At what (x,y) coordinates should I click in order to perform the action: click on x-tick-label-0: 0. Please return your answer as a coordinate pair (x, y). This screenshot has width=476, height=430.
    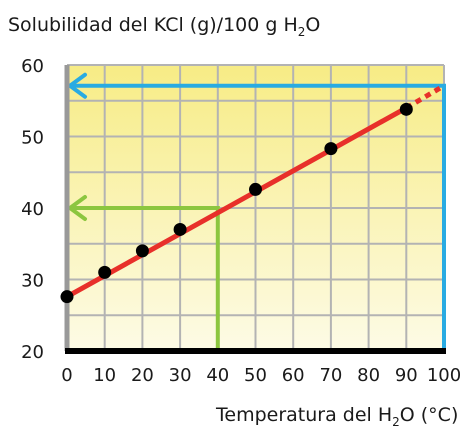
    Looking at the image, I should click on (66, 375).